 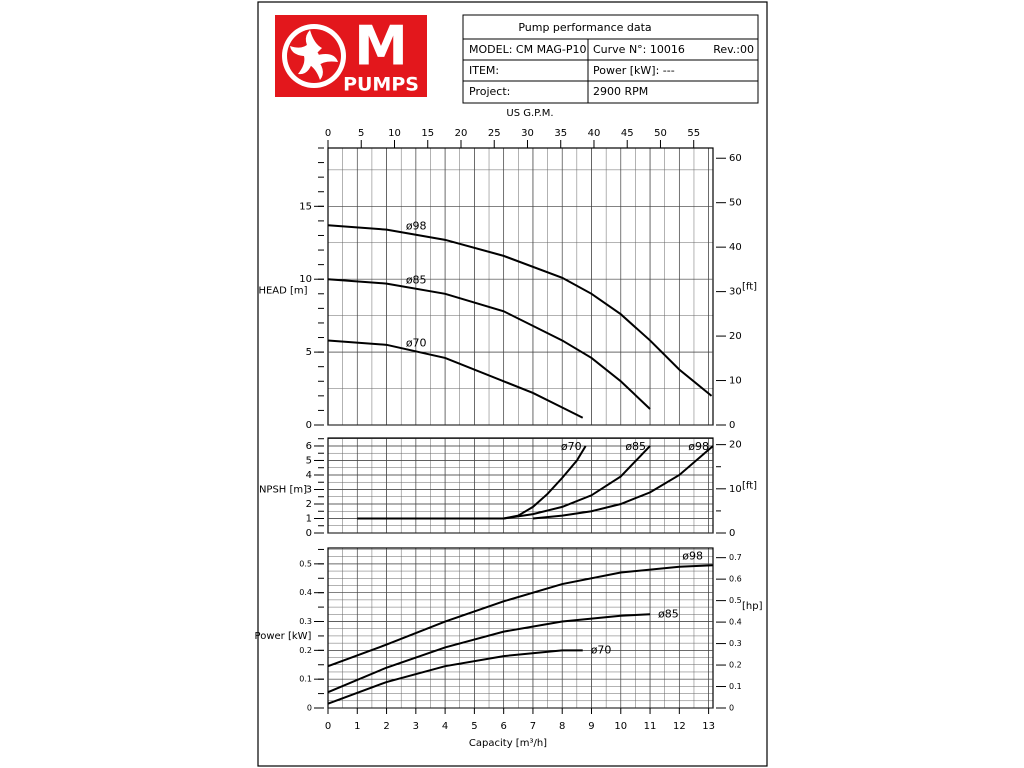 What do you see at coordinates (735, 292) in the screenshot?
I see `y2-tick-label: 30` at bounding box center [735, 292].